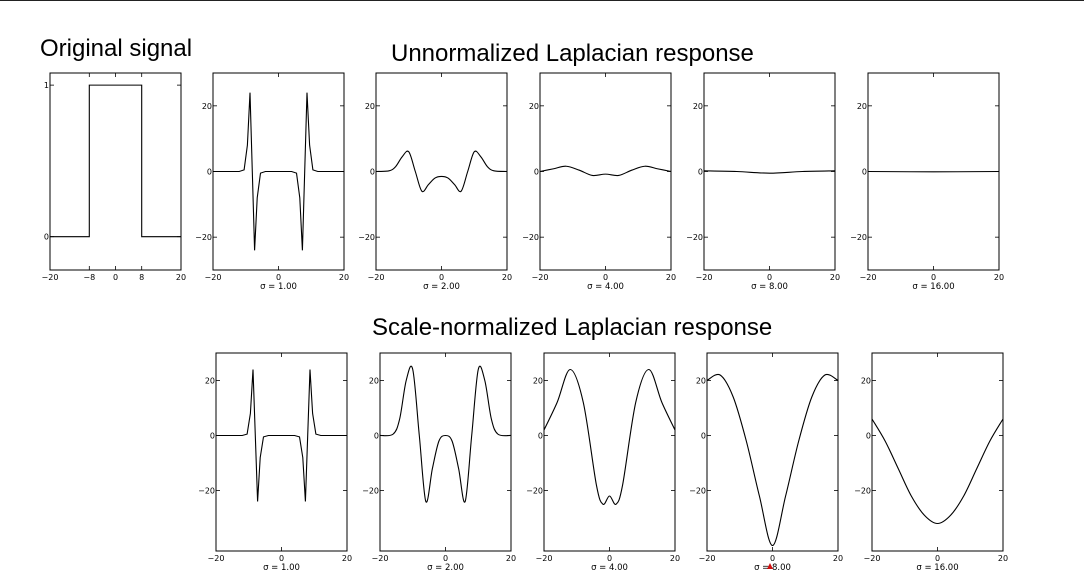 The image size is (1084, 578). I want to click on normalized-panel-5-sigma-label: σ = 16.00, so click(937, 568).